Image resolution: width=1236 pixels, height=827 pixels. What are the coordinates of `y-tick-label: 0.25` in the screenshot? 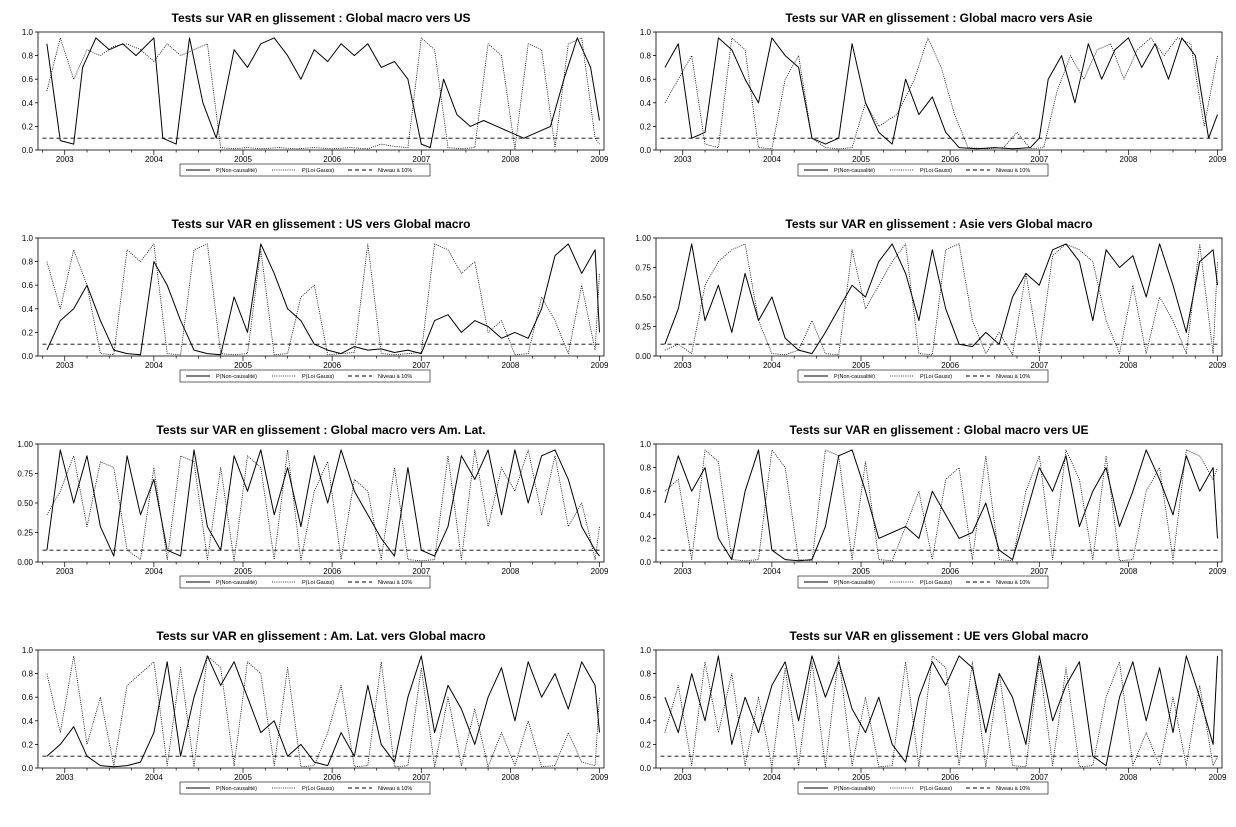 It's located at (25, 533).